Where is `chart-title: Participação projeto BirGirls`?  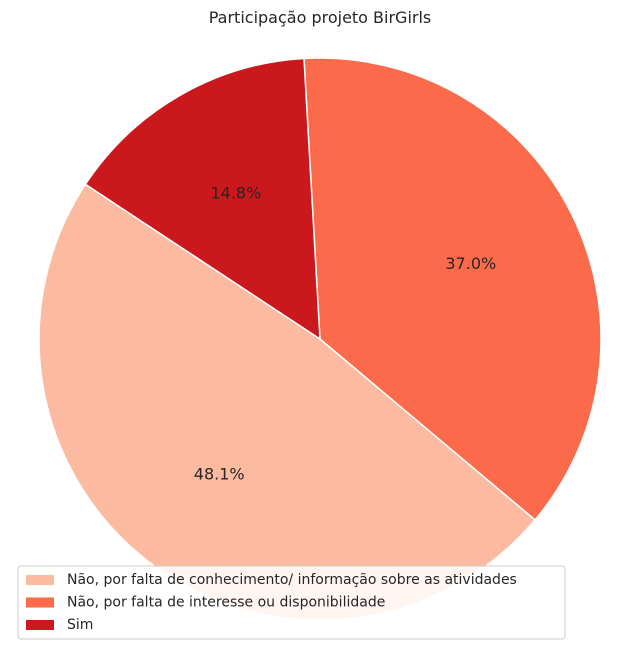 chart-title: Participação projeto BirGirls is located at coordinates (320, 17).